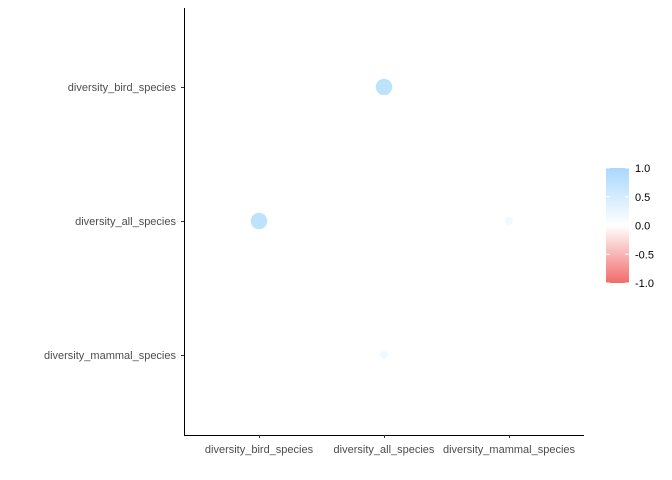 This screenshot has width=672, height=480. I want to click on x-tick-label: diversity_mammal_species, so click(509, 450).